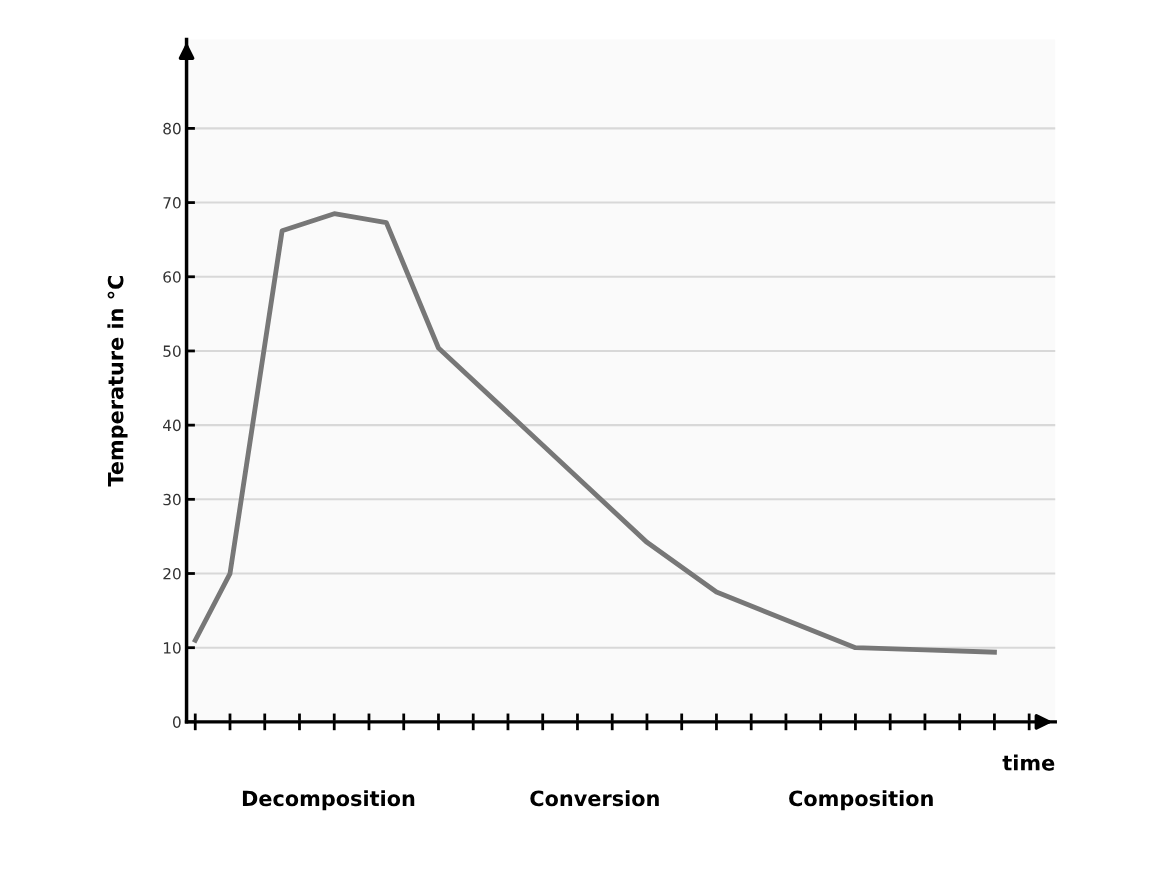 The width and height of the screenshot is (1166, 875). I want to click on y-tick-label: 60, so click(172, 277).